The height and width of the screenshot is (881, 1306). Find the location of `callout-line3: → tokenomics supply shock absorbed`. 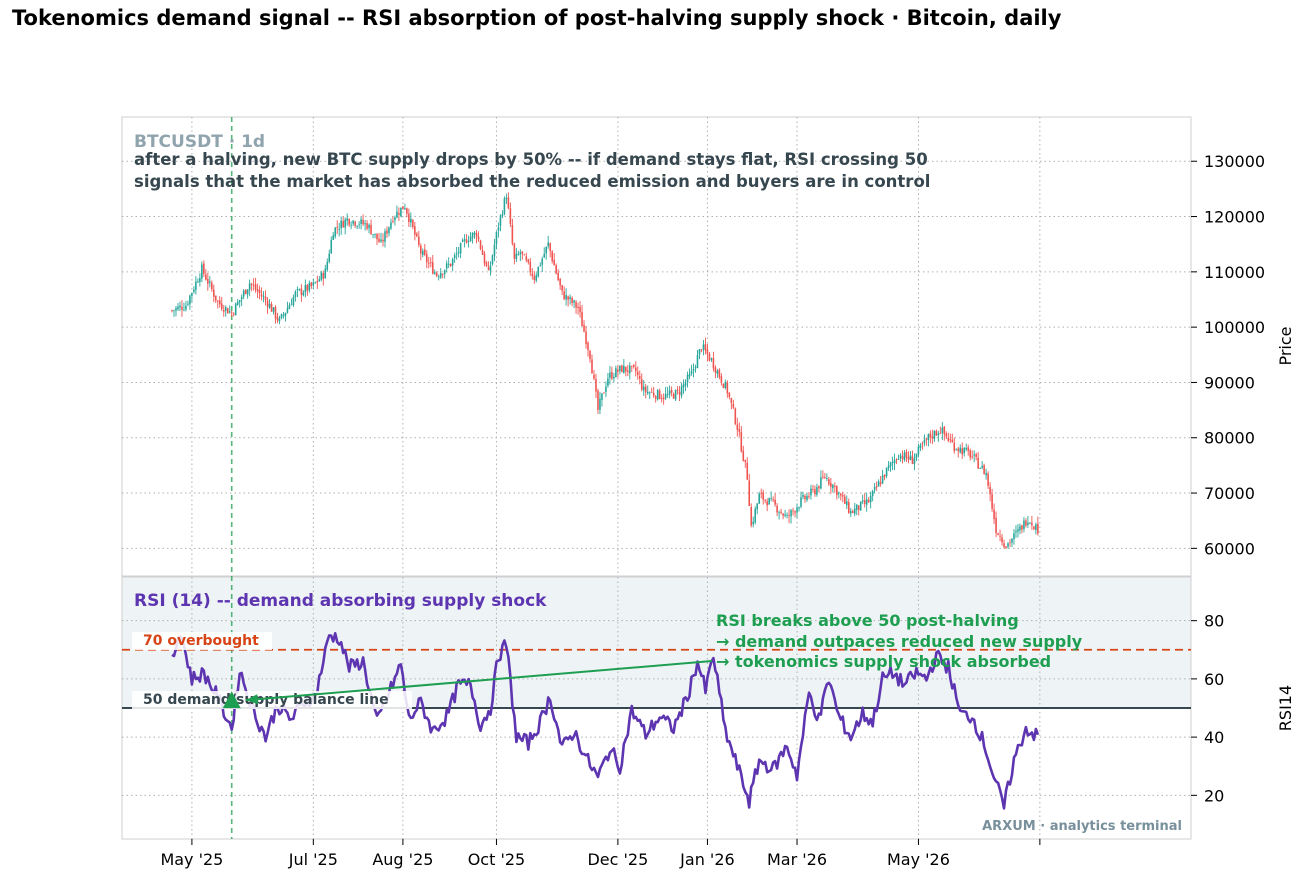

callout-line3: → tokenomics supply shock absorbed is located at coordinates (883, 661).